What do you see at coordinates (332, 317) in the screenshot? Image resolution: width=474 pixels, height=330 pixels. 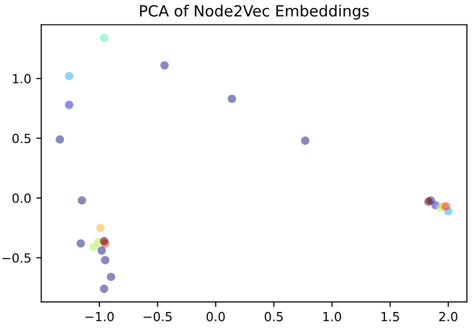 I see `x-tick-label: 1.0` at bounding box center [332, 317].